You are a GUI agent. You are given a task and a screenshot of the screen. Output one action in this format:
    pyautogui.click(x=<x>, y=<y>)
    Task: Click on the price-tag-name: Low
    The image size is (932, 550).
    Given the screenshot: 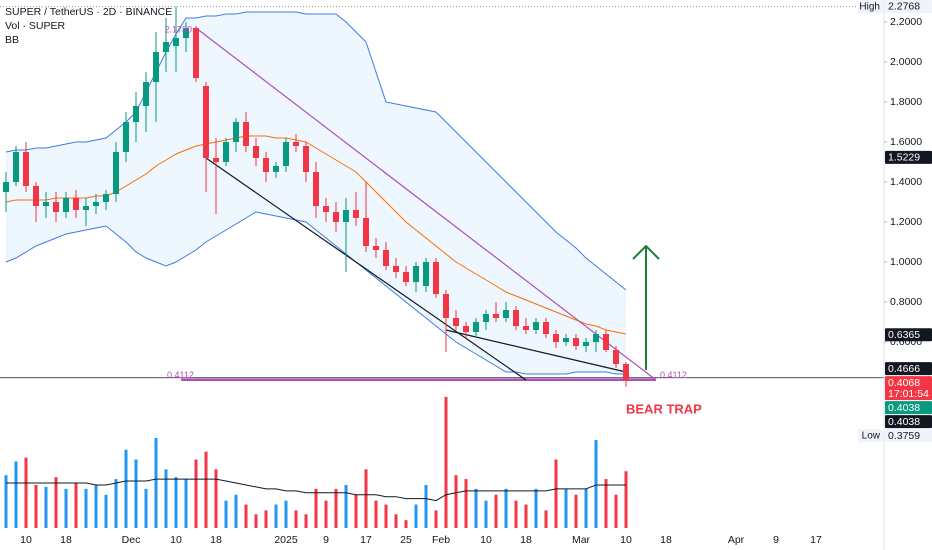 What is the action you would take?
    pyautogui.click(x=871, y=436)
    